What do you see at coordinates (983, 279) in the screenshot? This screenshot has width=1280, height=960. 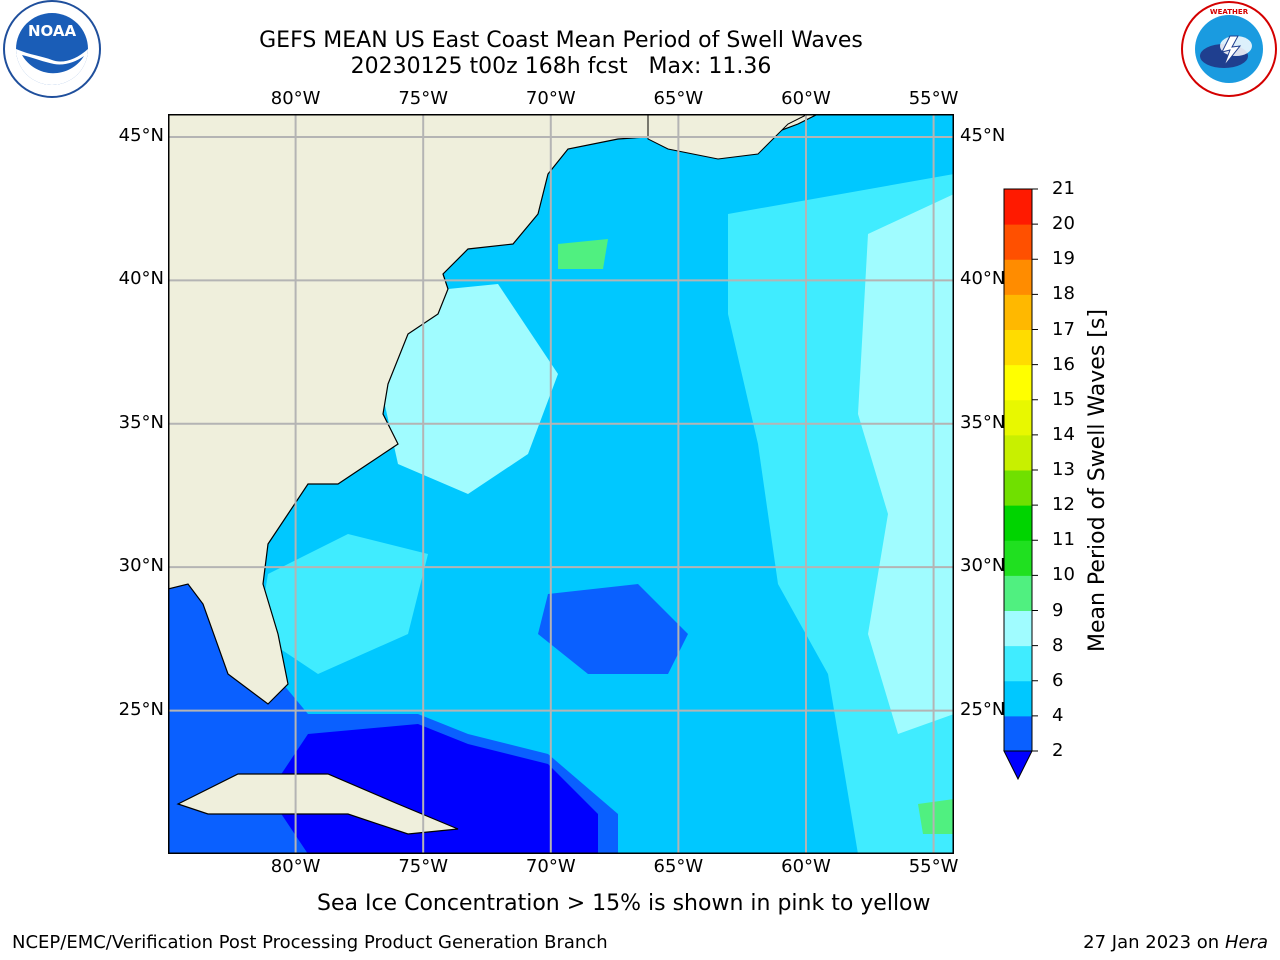 I see `lat-label-right: 40°N` at bounding box center [983, 279].